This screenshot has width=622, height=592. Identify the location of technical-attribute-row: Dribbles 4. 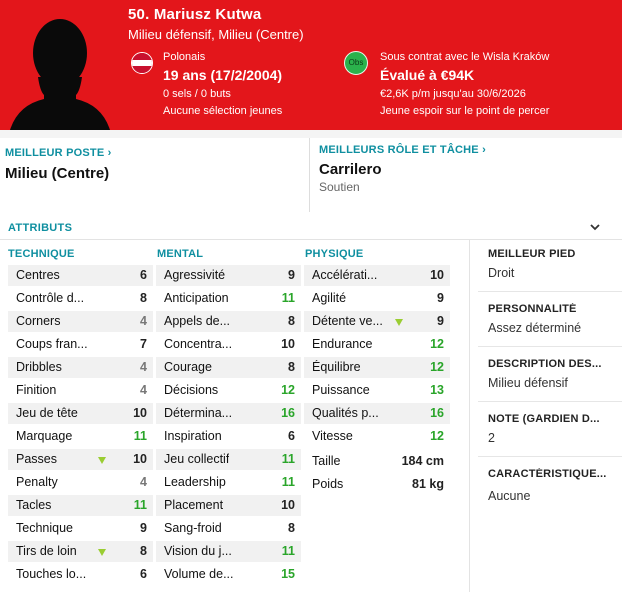
(80, 367).